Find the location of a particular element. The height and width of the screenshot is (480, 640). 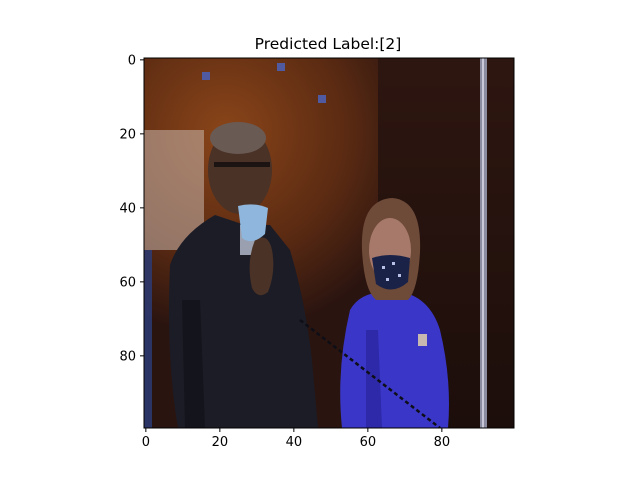

y-tick-label: 40 is located at coordinates (127, 208).